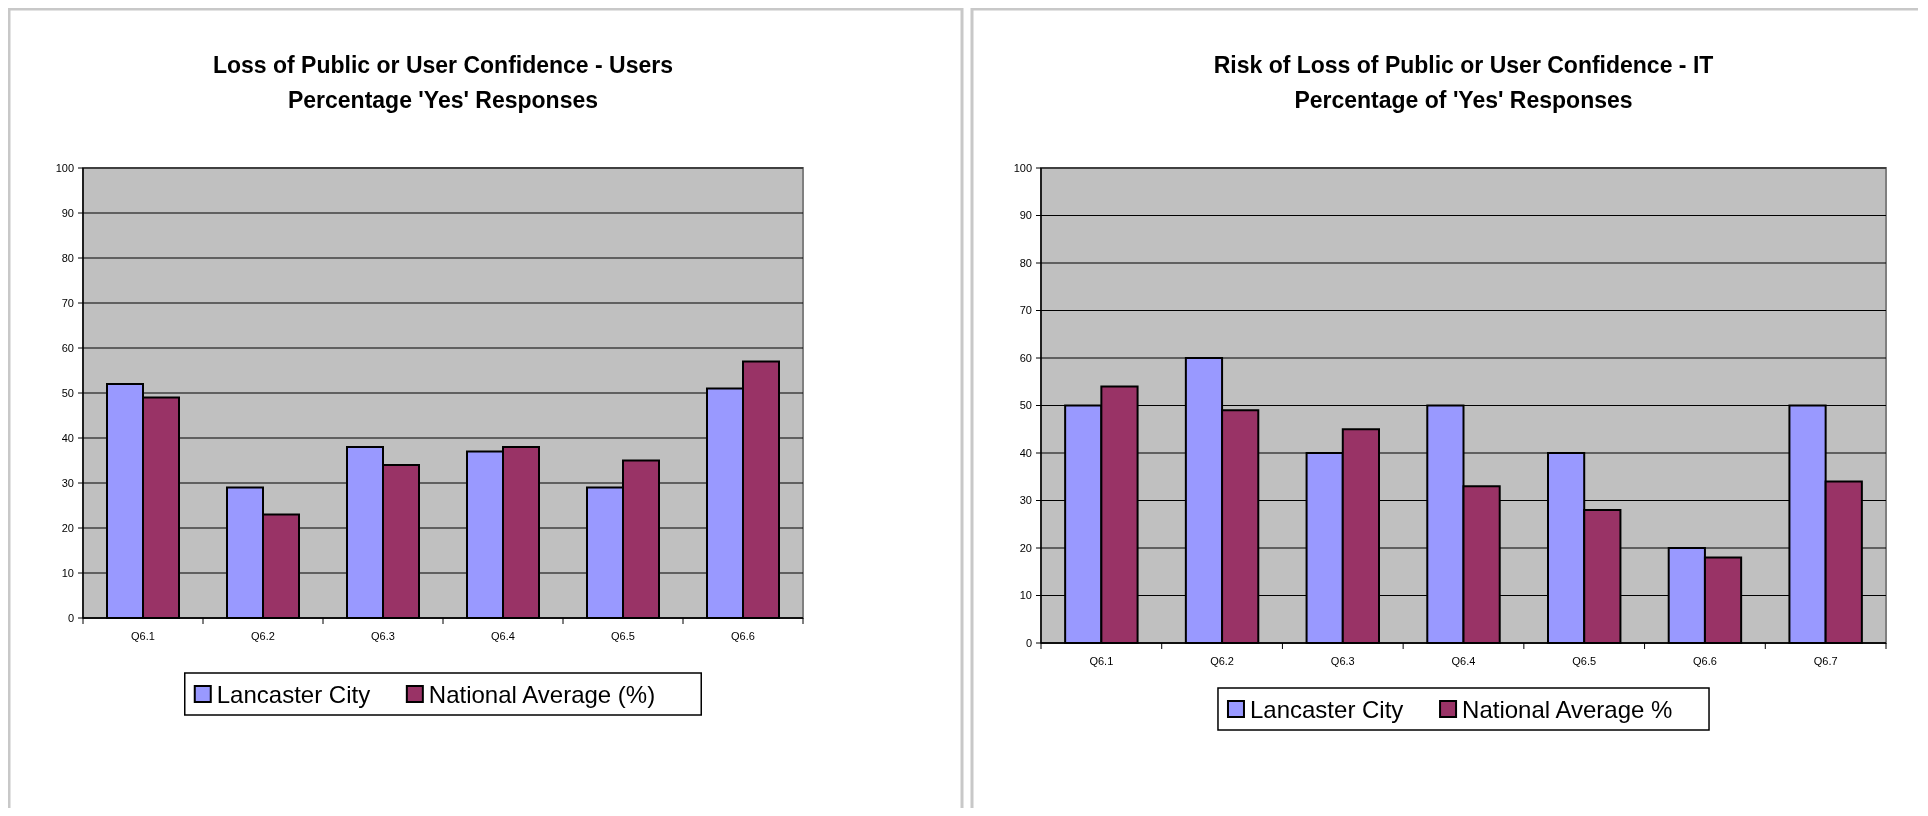  What do you see at coordinates (1463, 65) in the screenshot?
I see `chart-title: Risk of Loss of Public or User Confidence - IT` at bounding box center [1463, 65].